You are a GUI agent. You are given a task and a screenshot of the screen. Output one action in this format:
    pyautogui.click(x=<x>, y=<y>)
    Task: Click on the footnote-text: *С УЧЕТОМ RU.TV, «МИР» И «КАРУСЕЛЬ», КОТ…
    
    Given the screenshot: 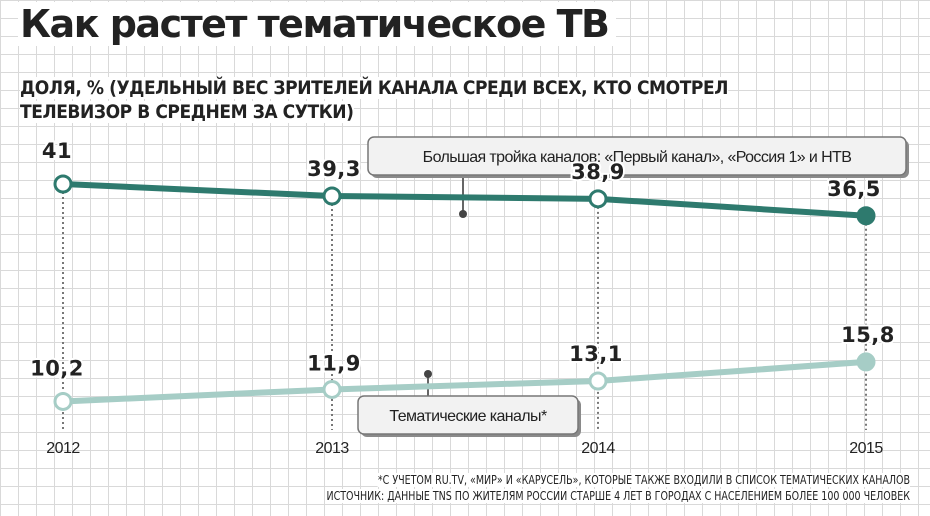 What is the action you would take?
    pyautogui.click(x=643, y=480)
    